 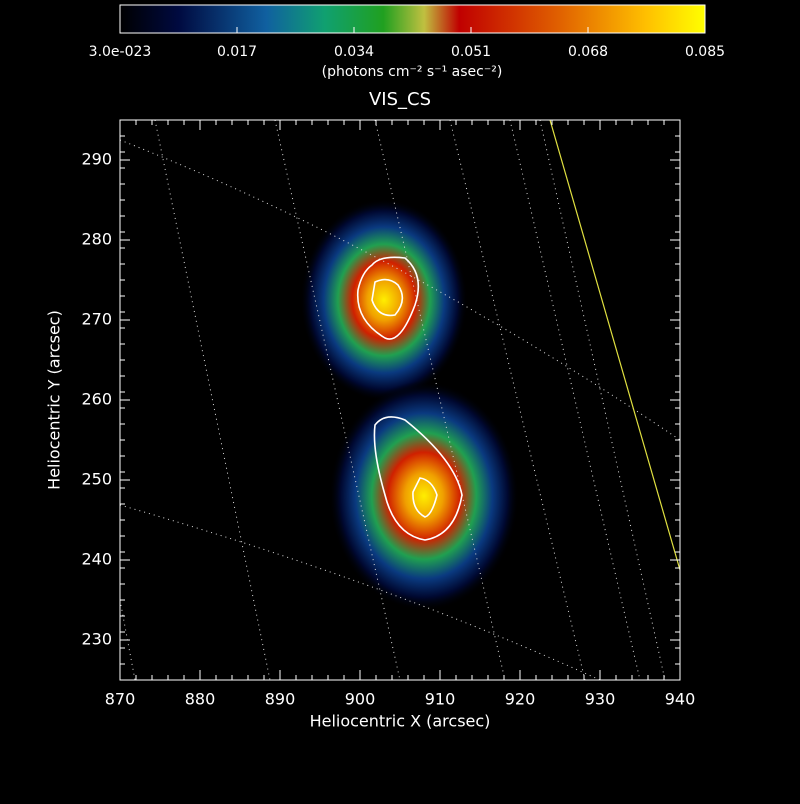 What do you see at coordinates (614, 345) in the screenshot?
I see `limb` at bounding box center [614, 345].